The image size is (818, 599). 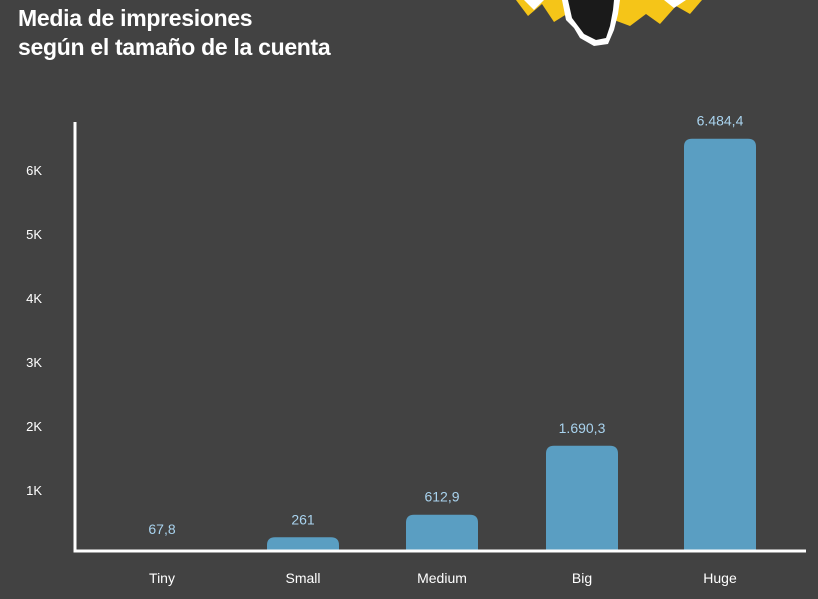 What do you see at coordinates (34, 426) in the screenshot?
I see `y-tick-label: 2K` at bounding box center [34, 426].